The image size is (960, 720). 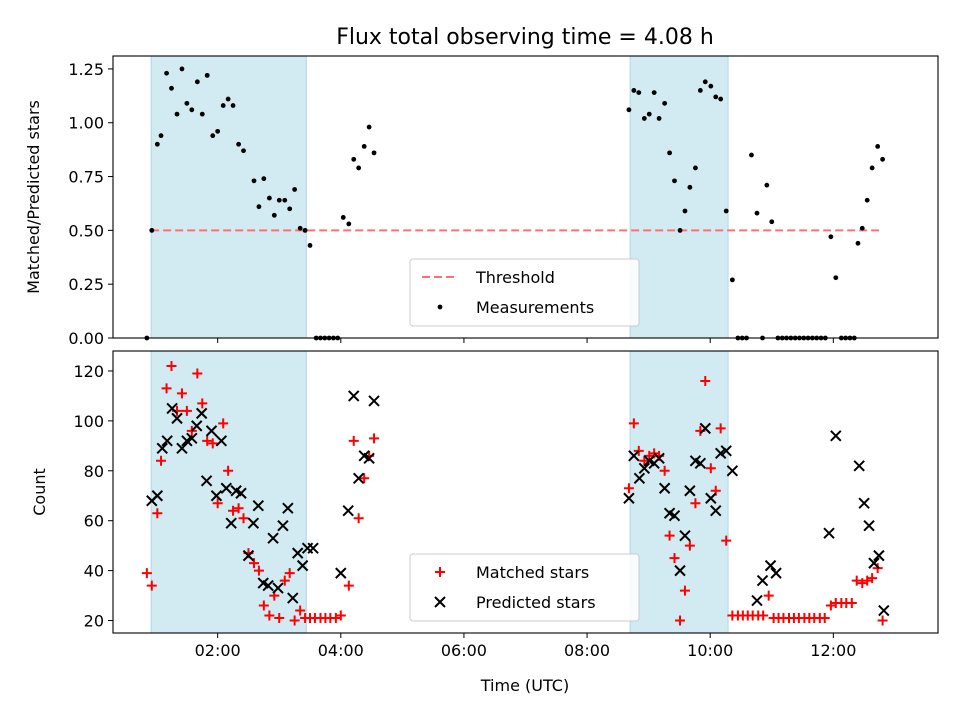 I want to click on y-tick-label: 0.50, so click(x=86, y=230).